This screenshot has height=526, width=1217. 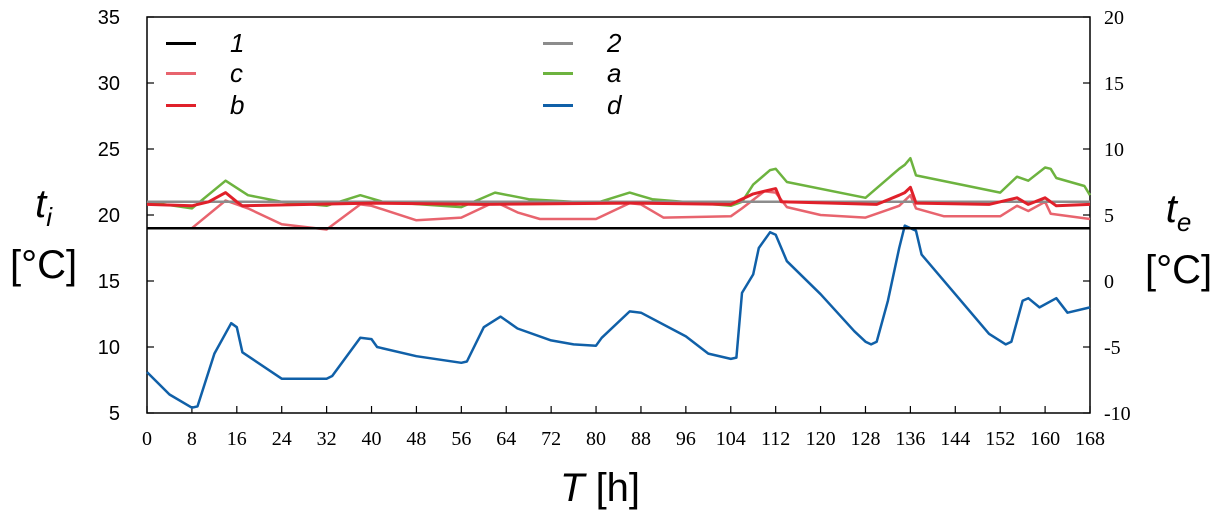 What do you see at coordinates (237, 43) in the screenshot?
I see `legend-label: 1` at bounding box center [237, 43].